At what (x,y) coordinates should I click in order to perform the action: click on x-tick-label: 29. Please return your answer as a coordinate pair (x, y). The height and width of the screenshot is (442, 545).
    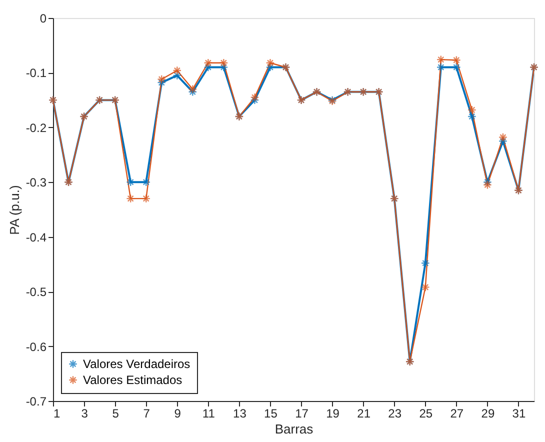
    Looking at the image, I should click on (488, 413).